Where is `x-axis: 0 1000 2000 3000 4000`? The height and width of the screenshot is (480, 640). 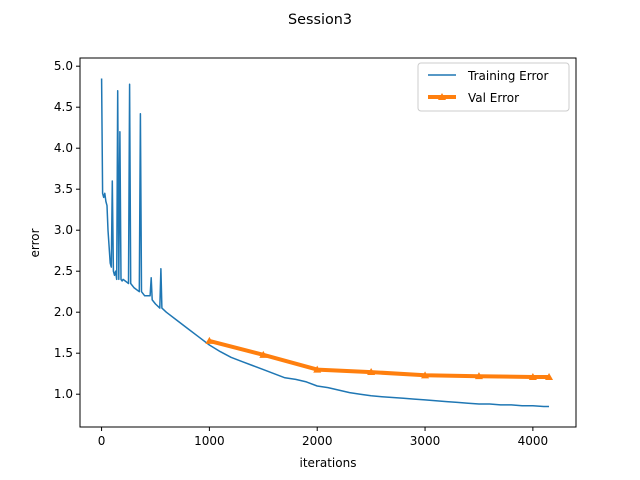 x-axis: 0 1000 2000 3000 4000 is located at coordinates (323, 437).